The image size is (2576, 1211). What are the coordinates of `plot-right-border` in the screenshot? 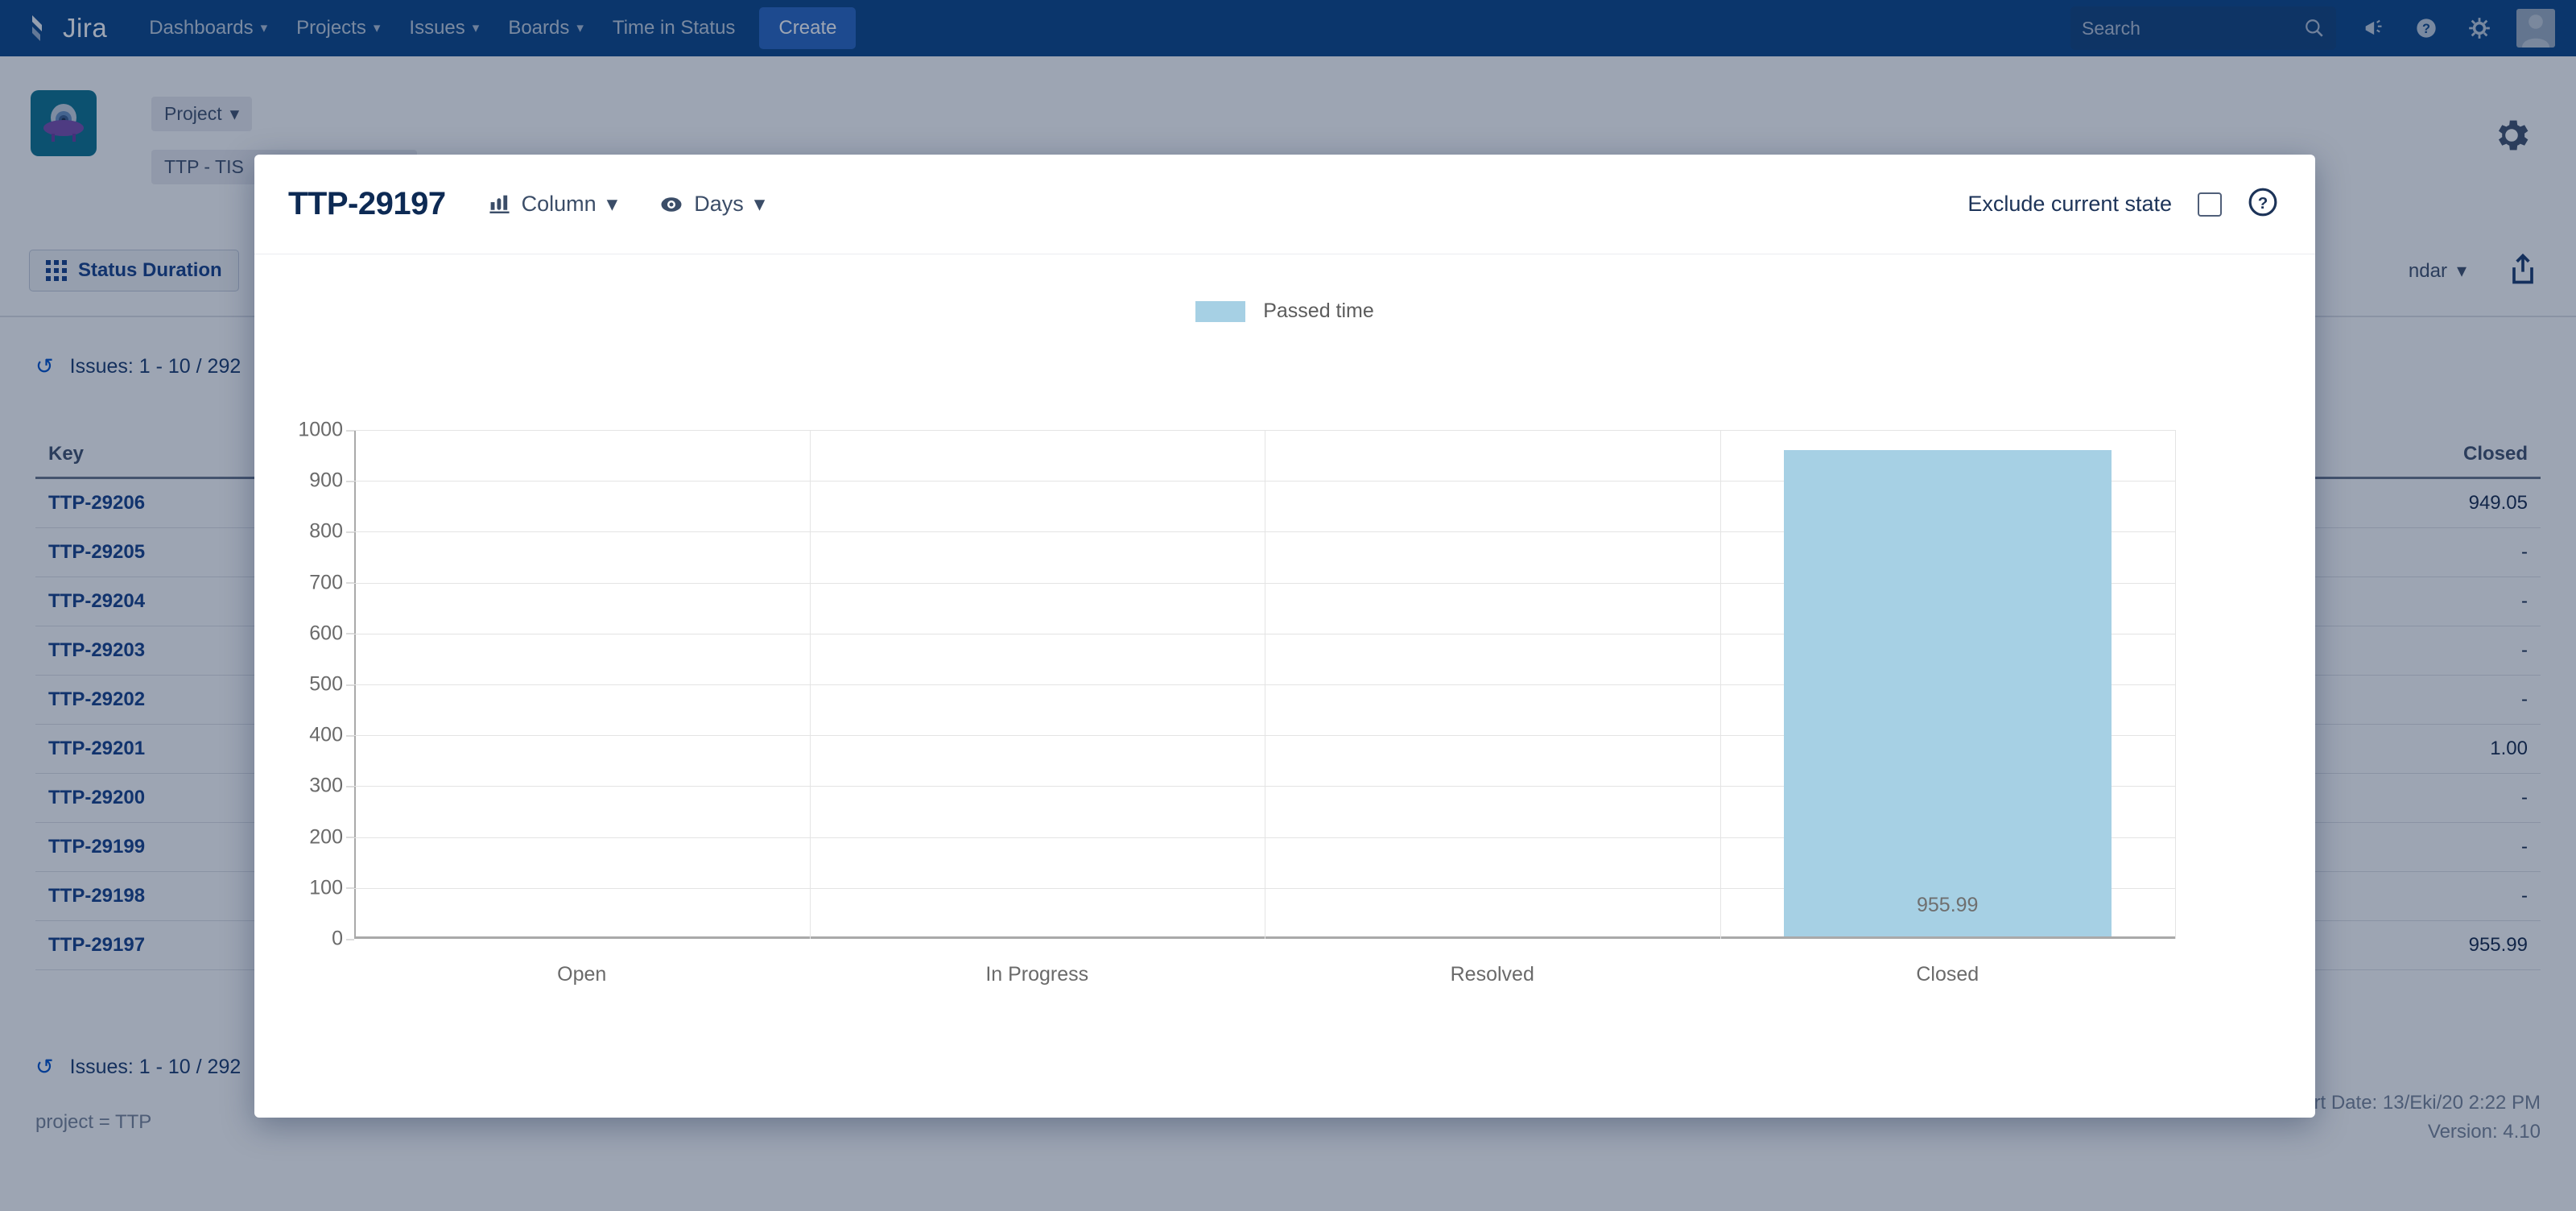 It's located at (2175, 684).